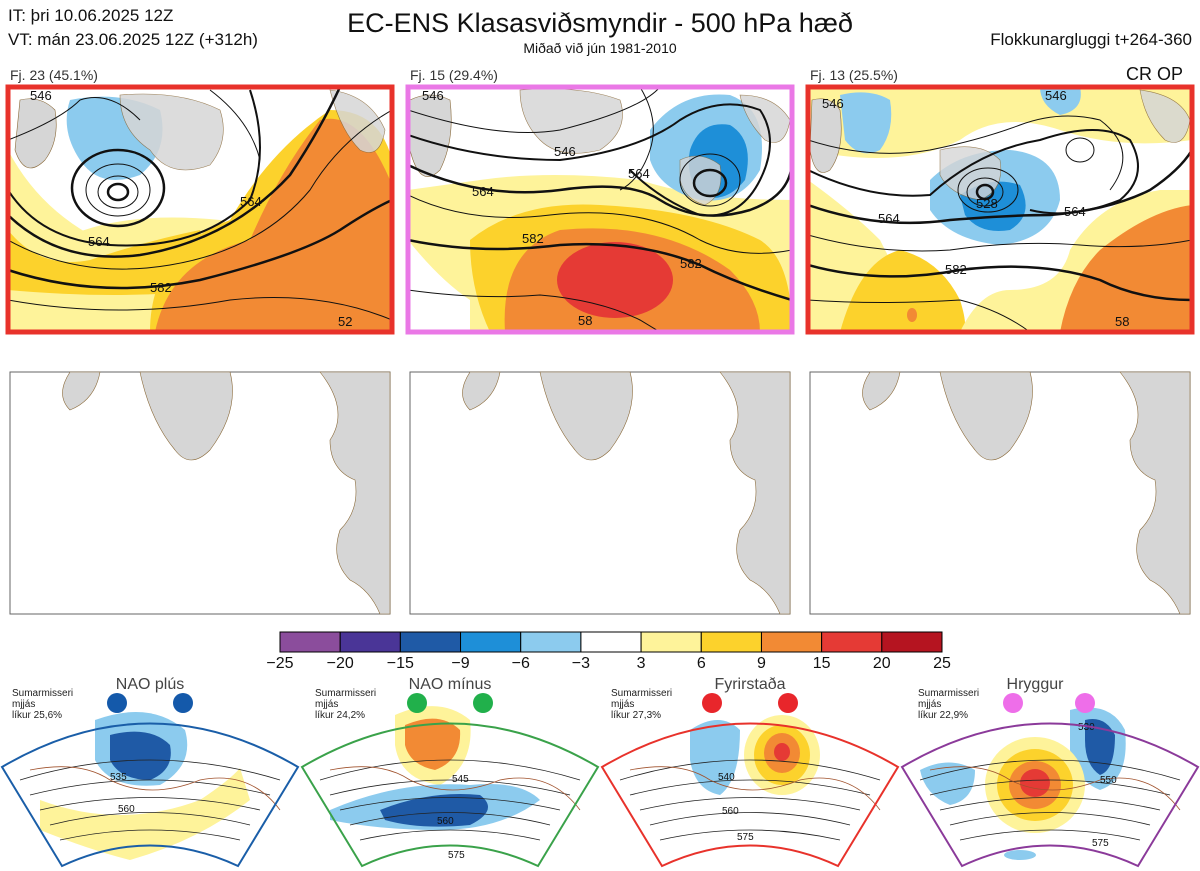 The image size is (1200, 871). I want to click on valid-time: VT: mán 23.06.2025 12Z (+312h), so click(133, 39).